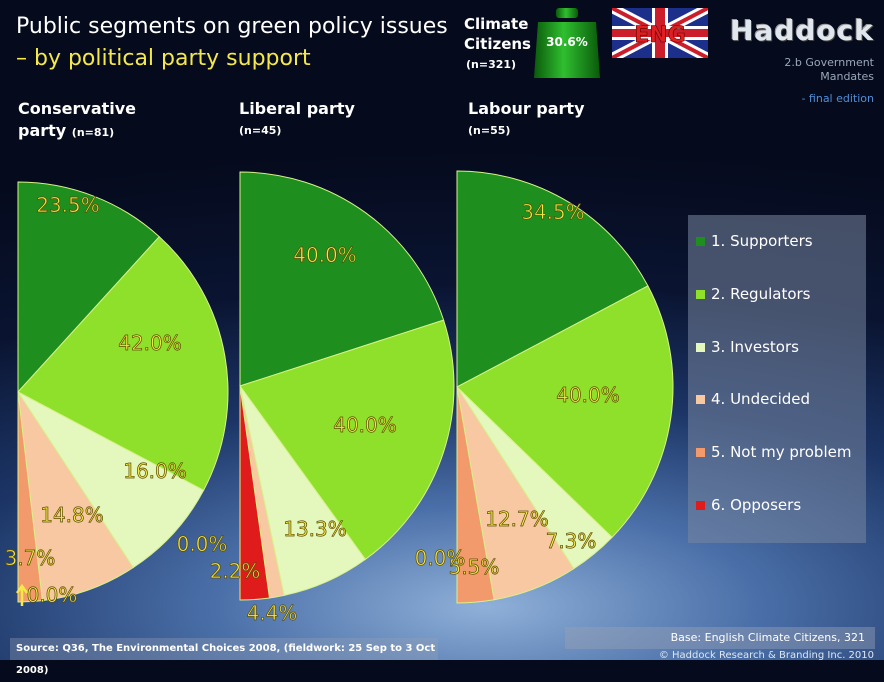  I want to click on report-section: 2.b Government, so click(829, 62).